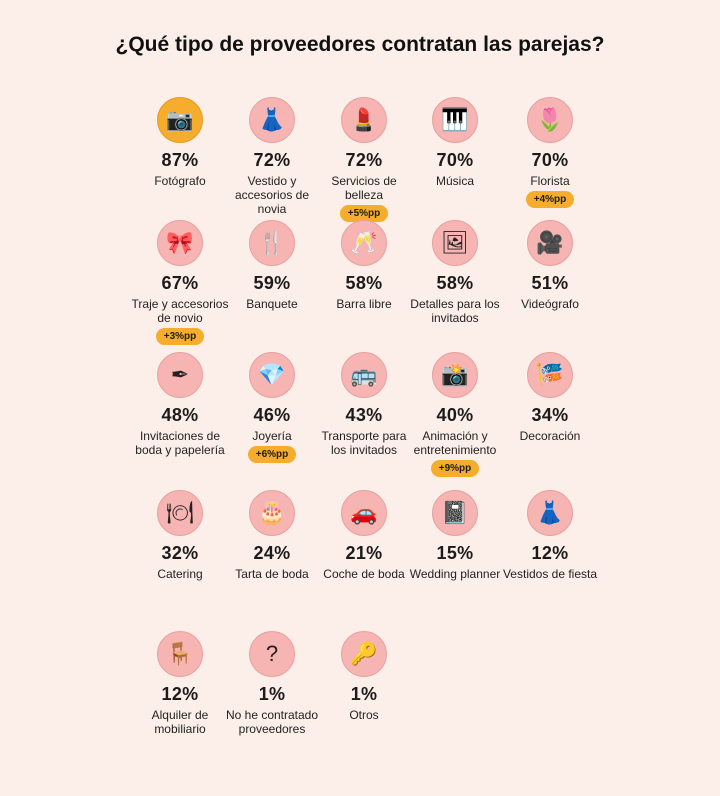  What do you see at coordinates (180, 574) in the screenshot?
I see `provider-label: Catering` at bounding box center [180, 574].